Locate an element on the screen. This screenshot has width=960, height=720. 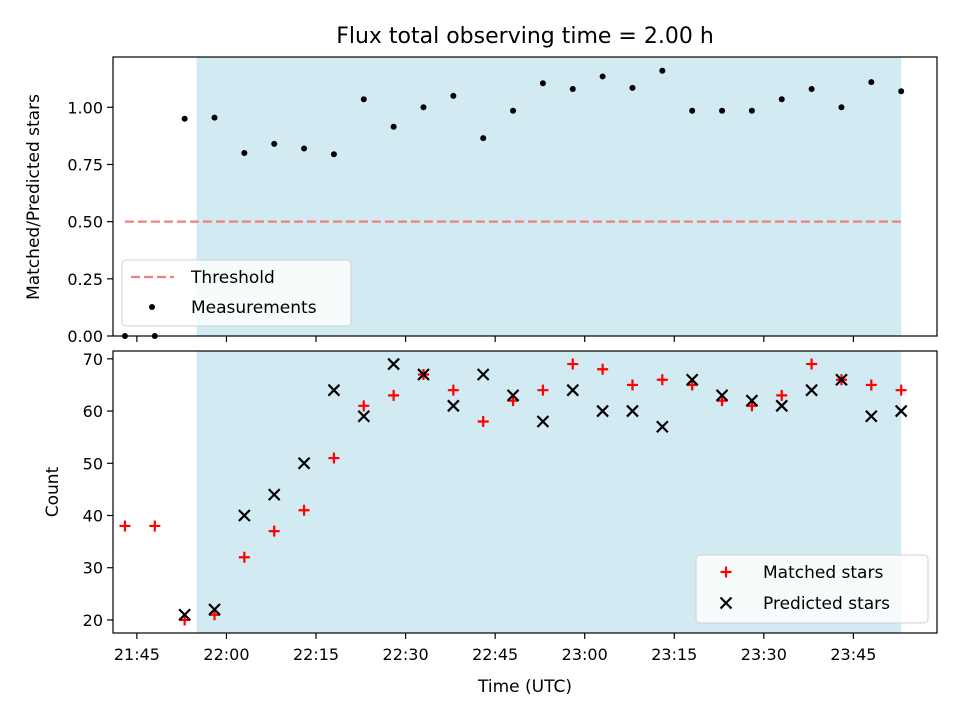
x-tick-label: 22:15 is located at coordinates (316, 654).